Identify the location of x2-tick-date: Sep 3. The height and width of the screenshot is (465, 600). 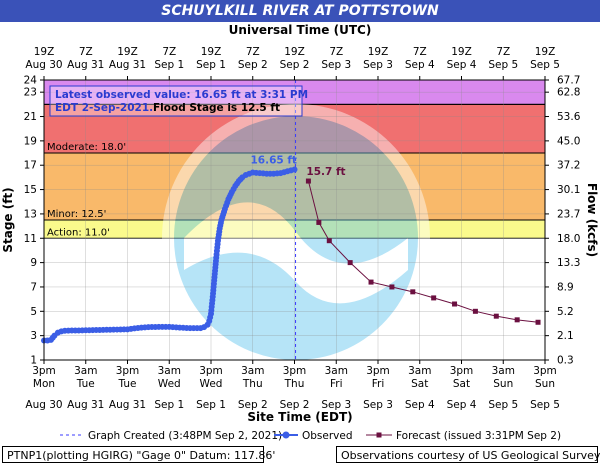
(378, 65).